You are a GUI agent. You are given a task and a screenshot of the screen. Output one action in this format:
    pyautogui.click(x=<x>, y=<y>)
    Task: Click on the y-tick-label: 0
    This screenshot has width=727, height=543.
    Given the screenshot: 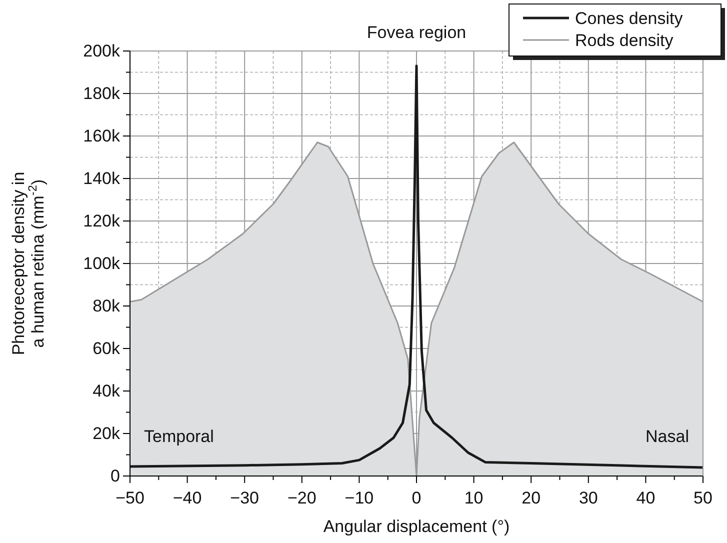 What is the action you would take?
    pyautogui.click(x=115, y=476)
    